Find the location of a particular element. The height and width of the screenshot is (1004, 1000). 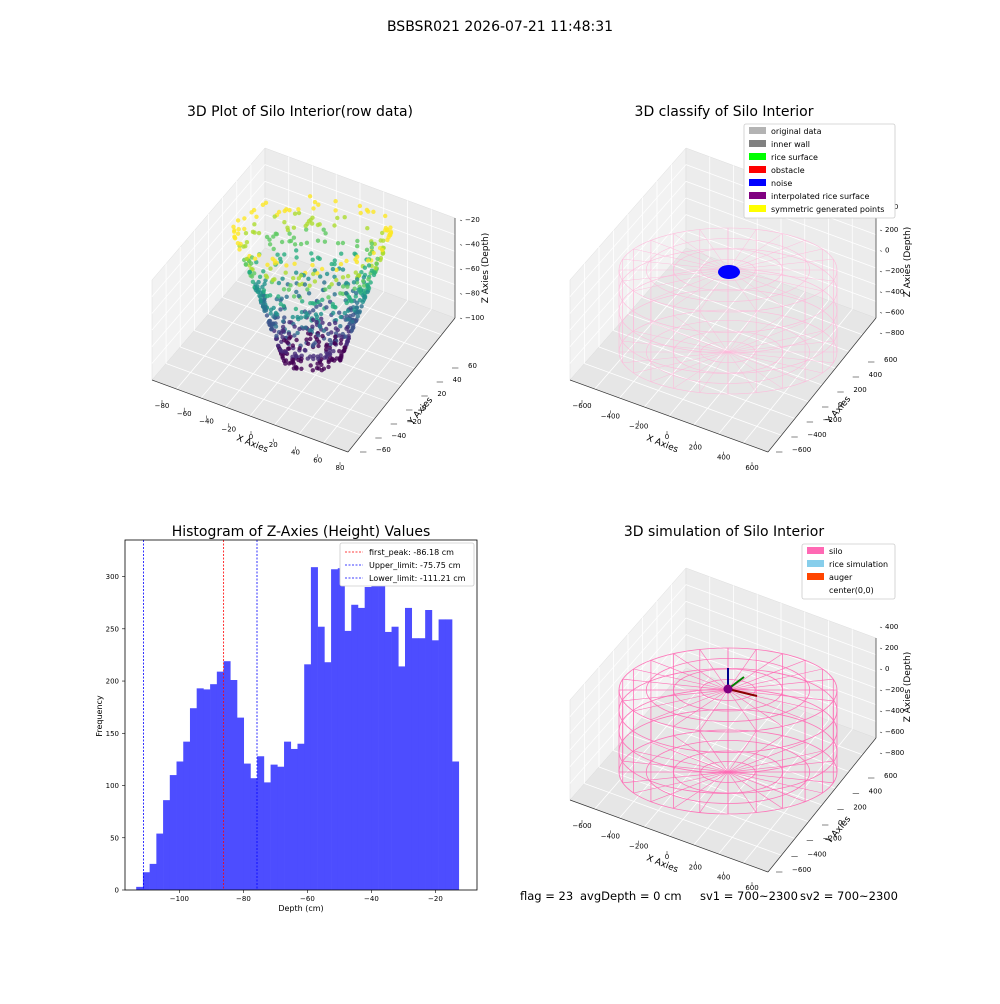

panel2-xtick-label: 400 is located at coordinates (723, 458).